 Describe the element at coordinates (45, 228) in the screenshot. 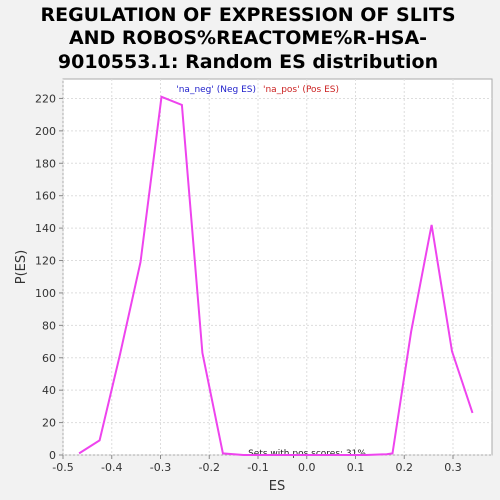

I see `y-tick-label: 140` at that location.